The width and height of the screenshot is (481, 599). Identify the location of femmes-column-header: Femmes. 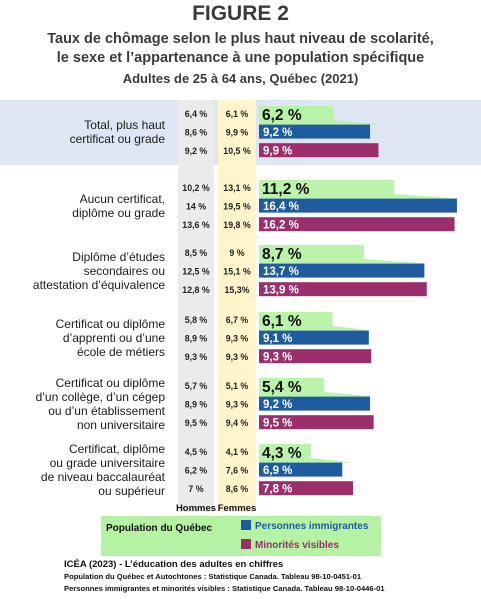
(237, 508).